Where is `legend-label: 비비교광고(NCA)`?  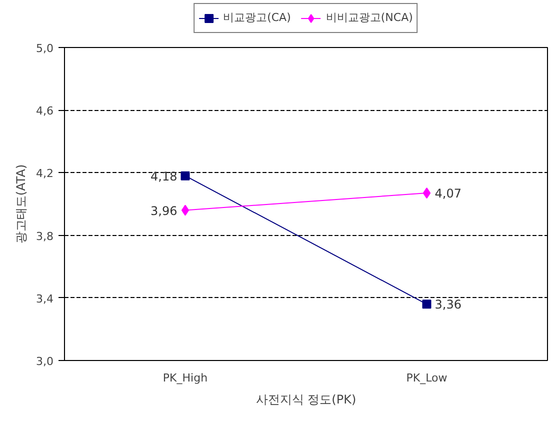
legend-label: 비비교광고(NCA) is located at coordinates (369, 17).